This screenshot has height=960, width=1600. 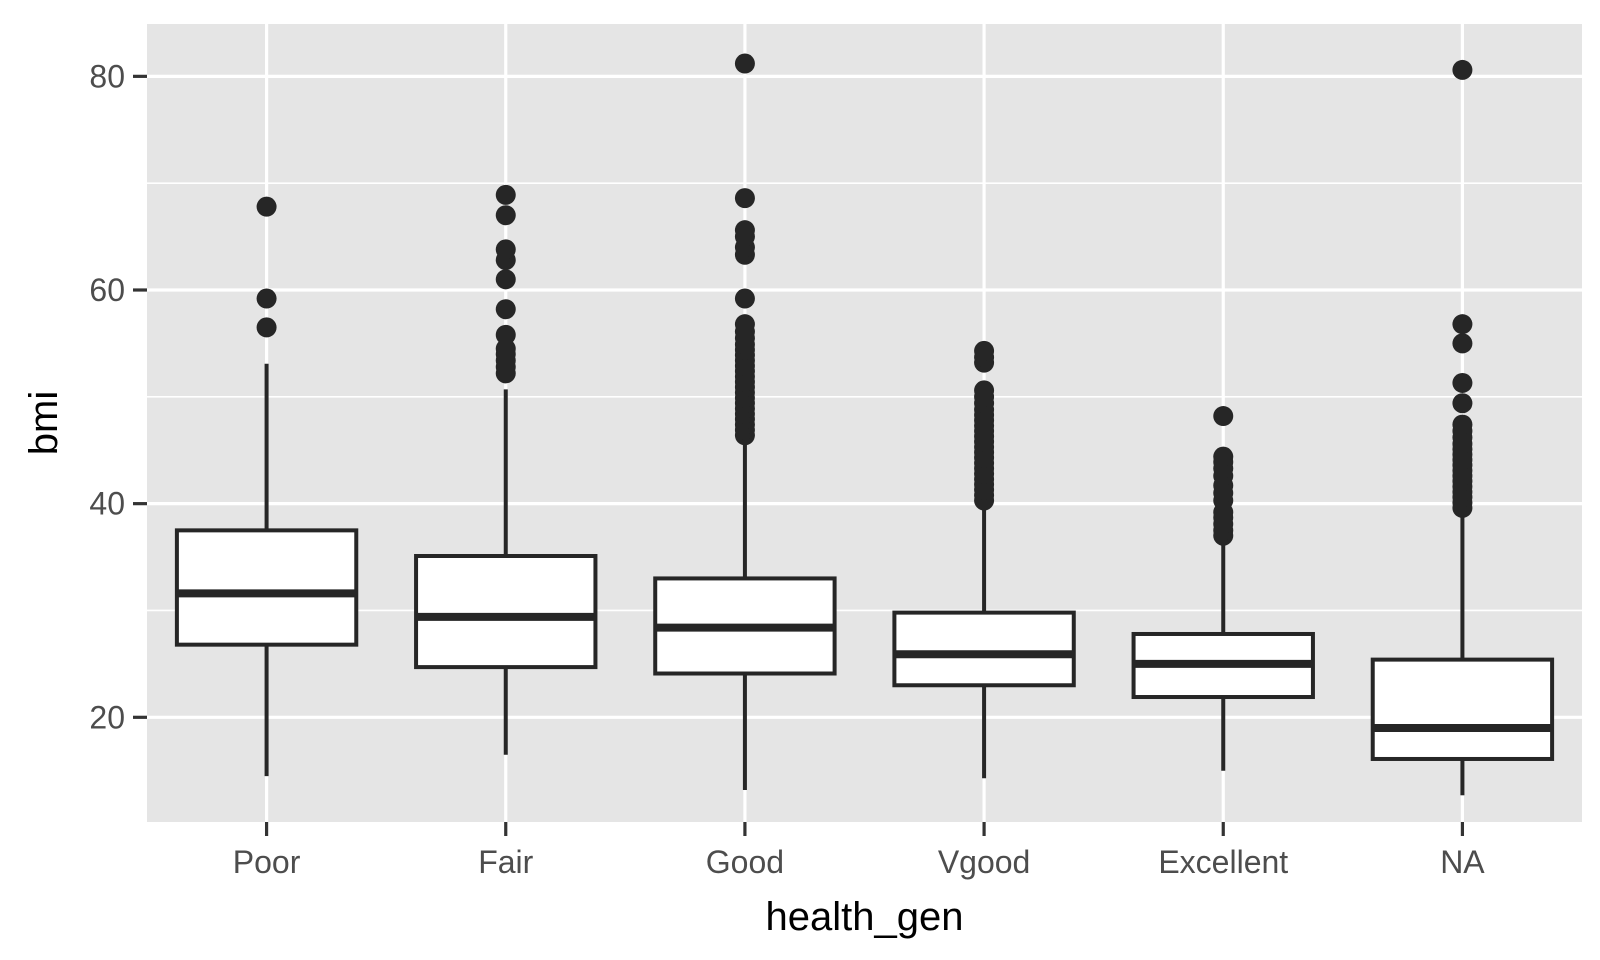 I want to click on box-fair, so click(x=506, y=469).